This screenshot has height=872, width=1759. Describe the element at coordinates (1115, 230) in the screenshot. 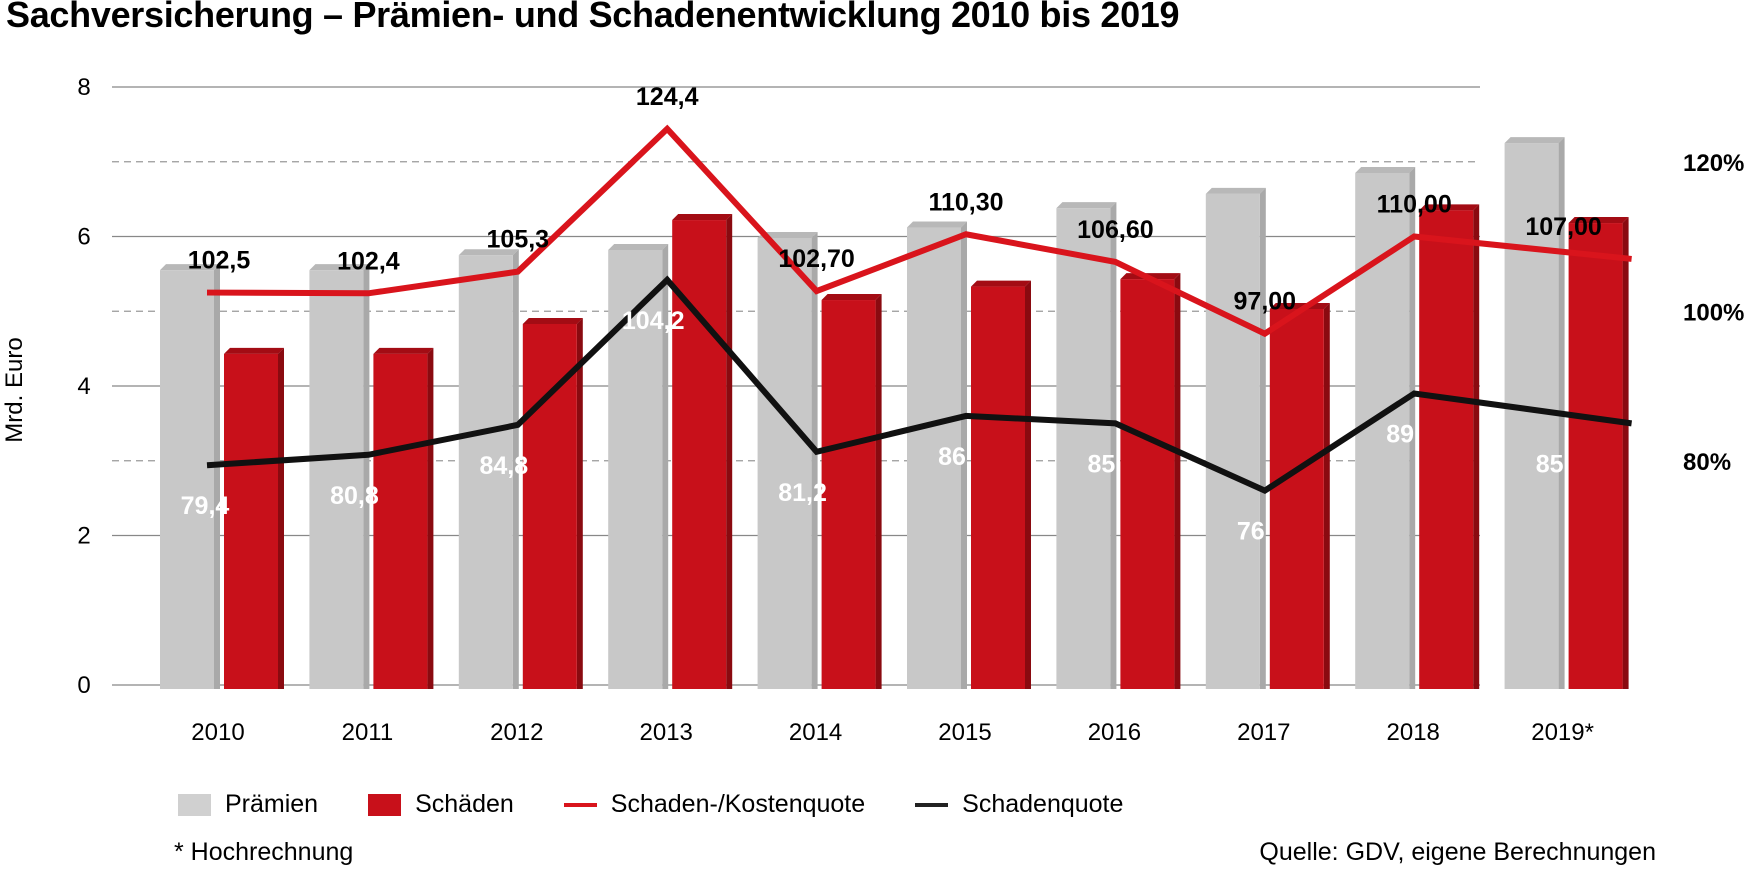

I see `label-kostenquote: 106,60` at that location.